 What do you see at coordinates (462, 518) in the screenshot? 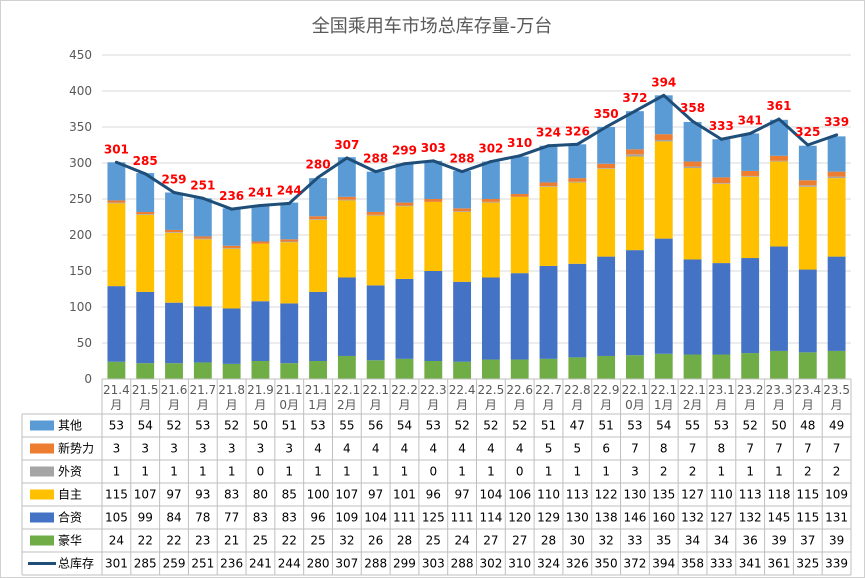
I see `table-cell: 111` at bounding box center [462, 518].